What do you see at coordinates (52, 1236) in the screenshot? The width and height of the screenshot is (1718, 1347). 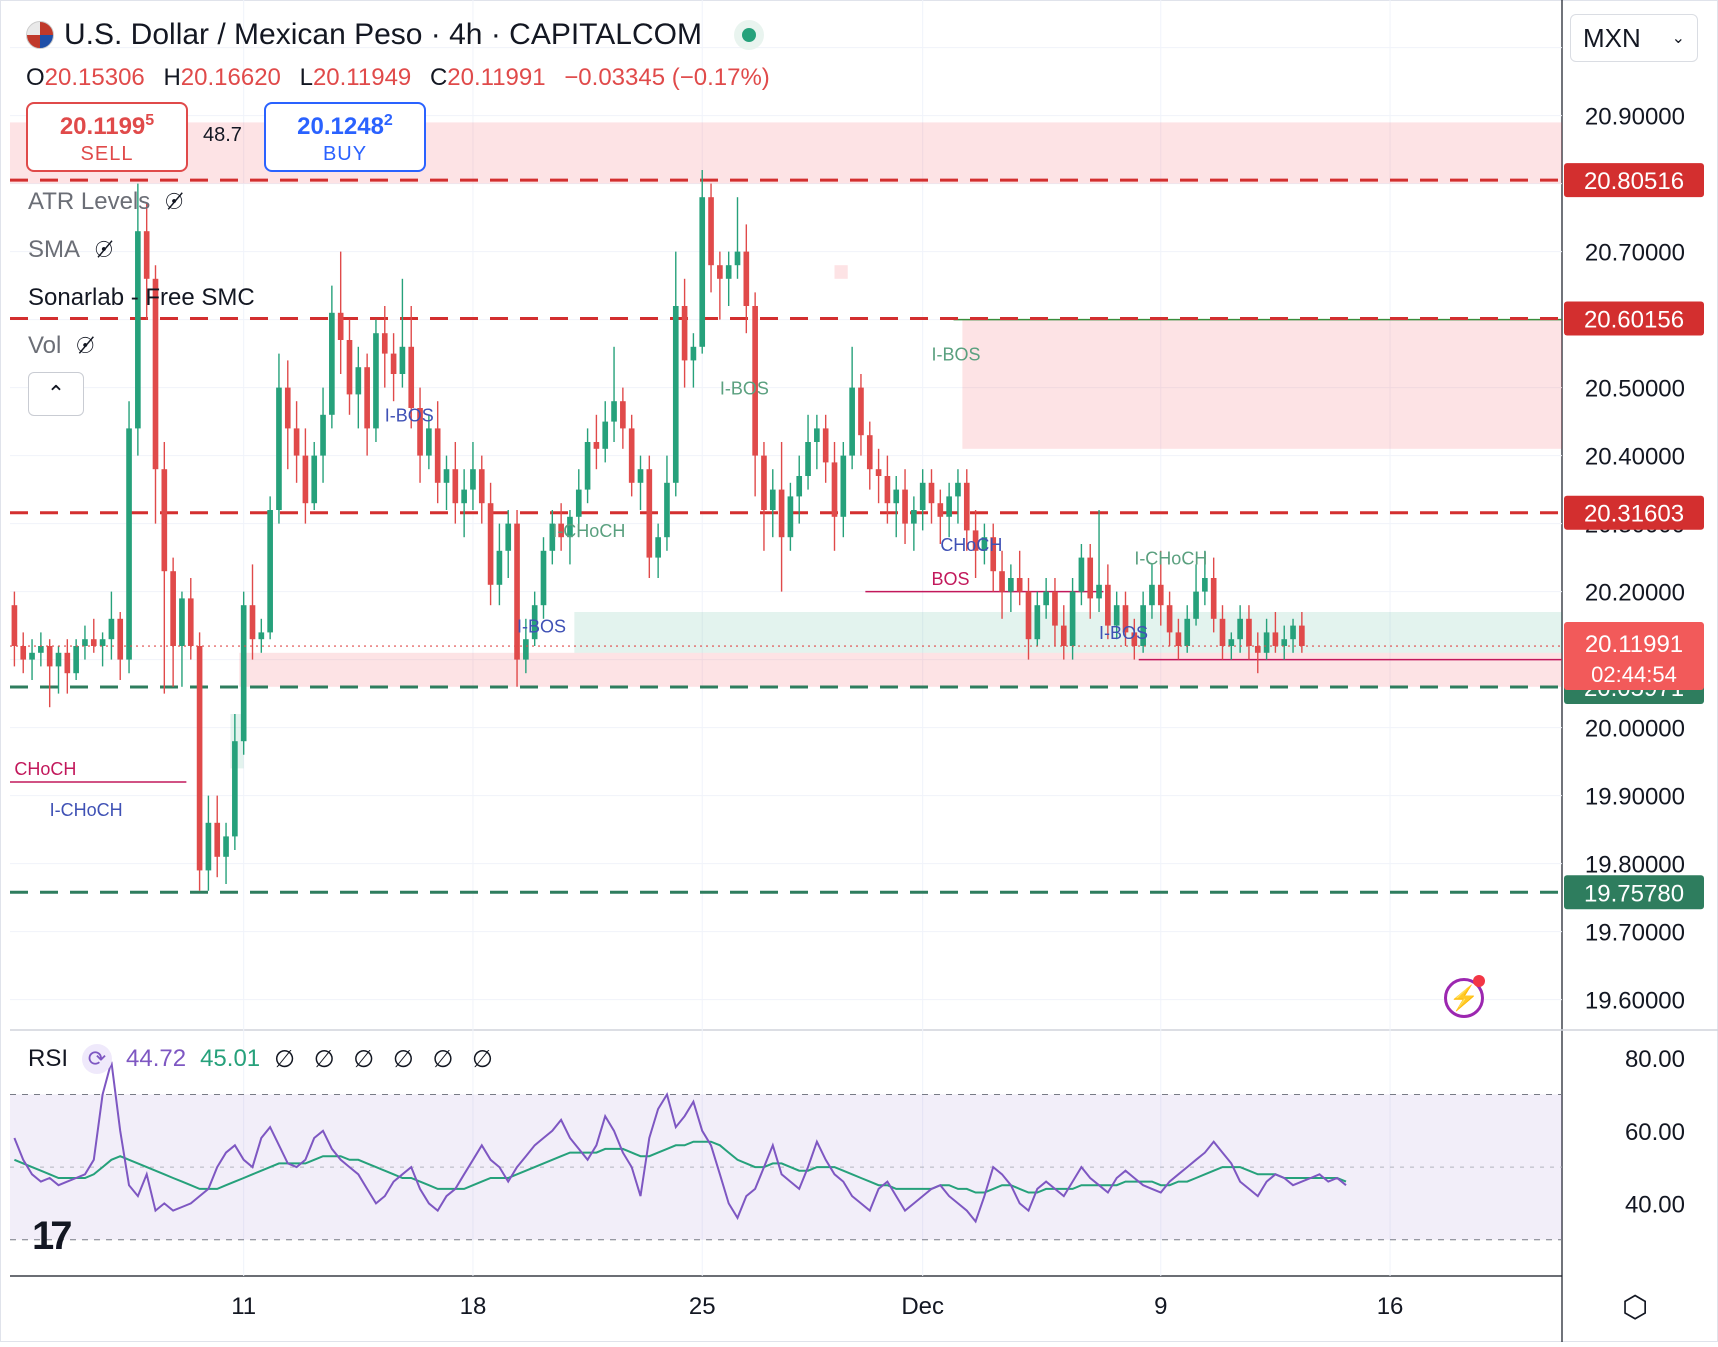 I see `tradingview-logo-icon: 17` at bounding box center [52, 1236].